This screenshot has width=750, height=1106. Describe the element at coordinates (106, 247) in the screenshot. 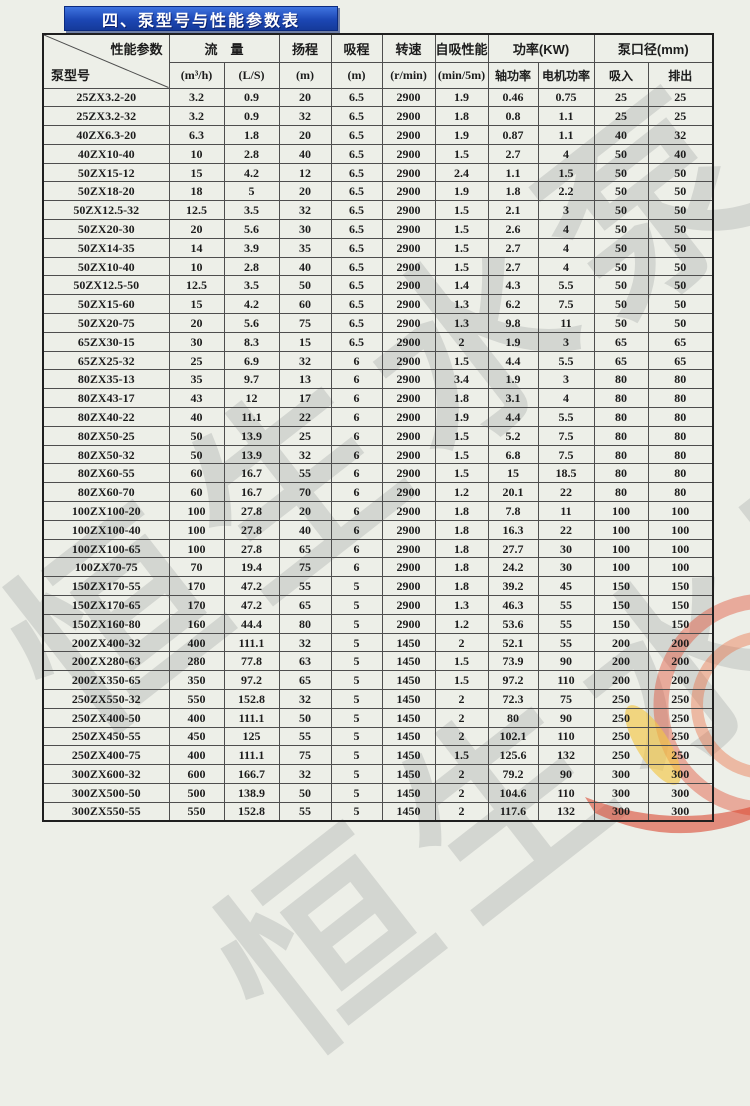

I see `pump-model-cell: 50ZX14-35` at that location.